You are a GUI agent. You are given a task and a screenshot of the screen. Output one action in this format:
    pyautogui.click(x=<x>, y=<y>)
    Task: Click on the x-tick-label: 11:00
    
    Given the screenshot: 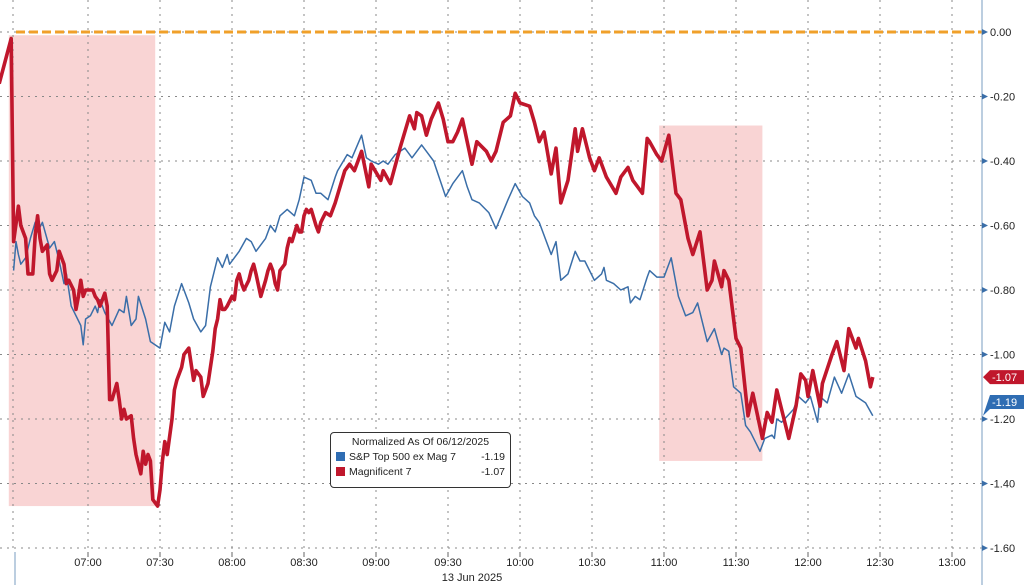 What is the action you would take?
    pyautogui.click(x=664, y=563)
    